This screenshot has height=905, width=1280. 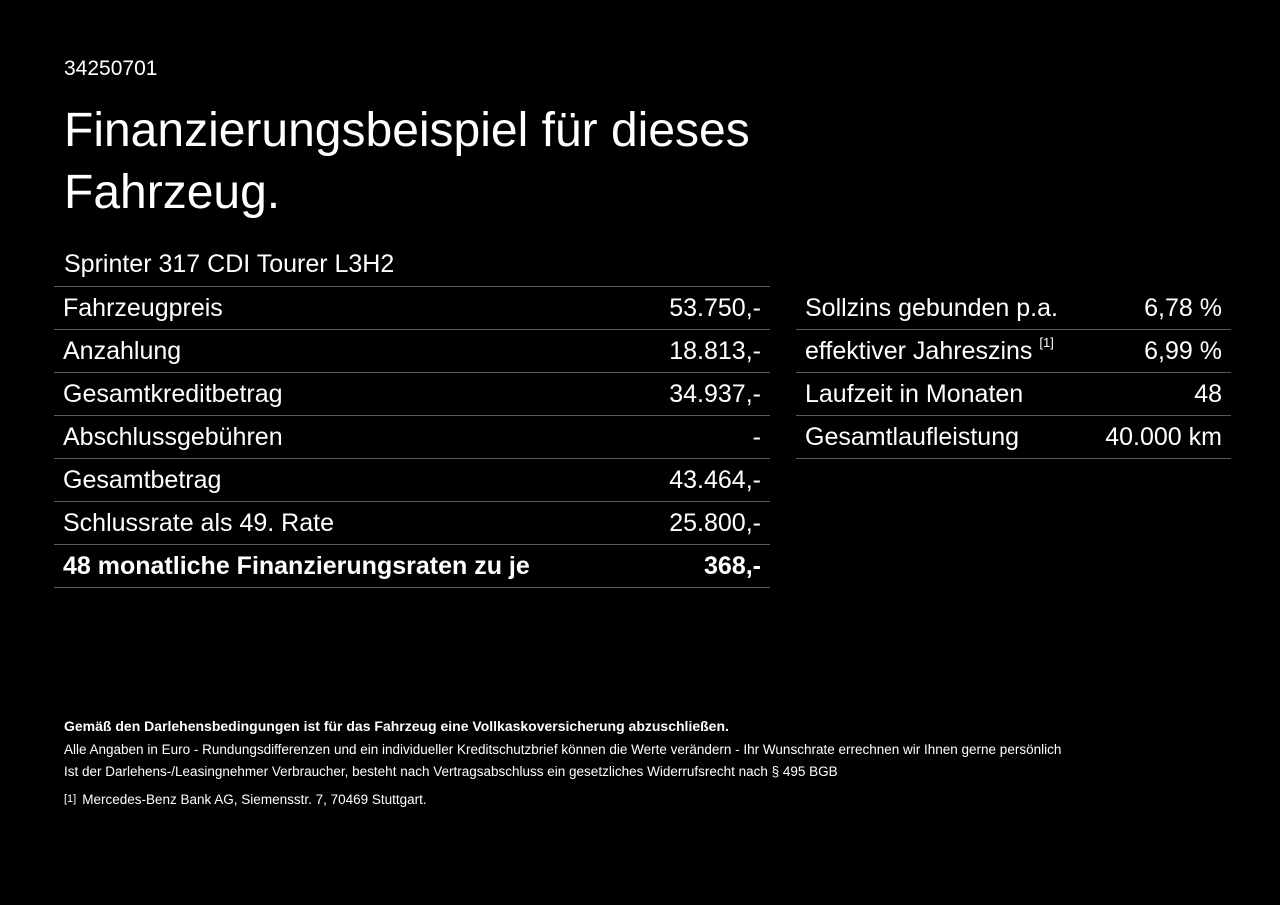 I want to click on table-row: Anzahlung 18.813,-, so click(x=412, y=351).